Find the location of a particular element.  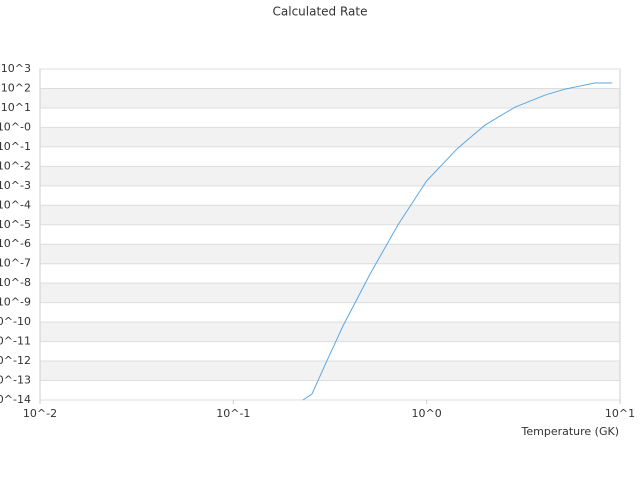

y-tick-label: 10^-14 is located at coordinates (15, 399).